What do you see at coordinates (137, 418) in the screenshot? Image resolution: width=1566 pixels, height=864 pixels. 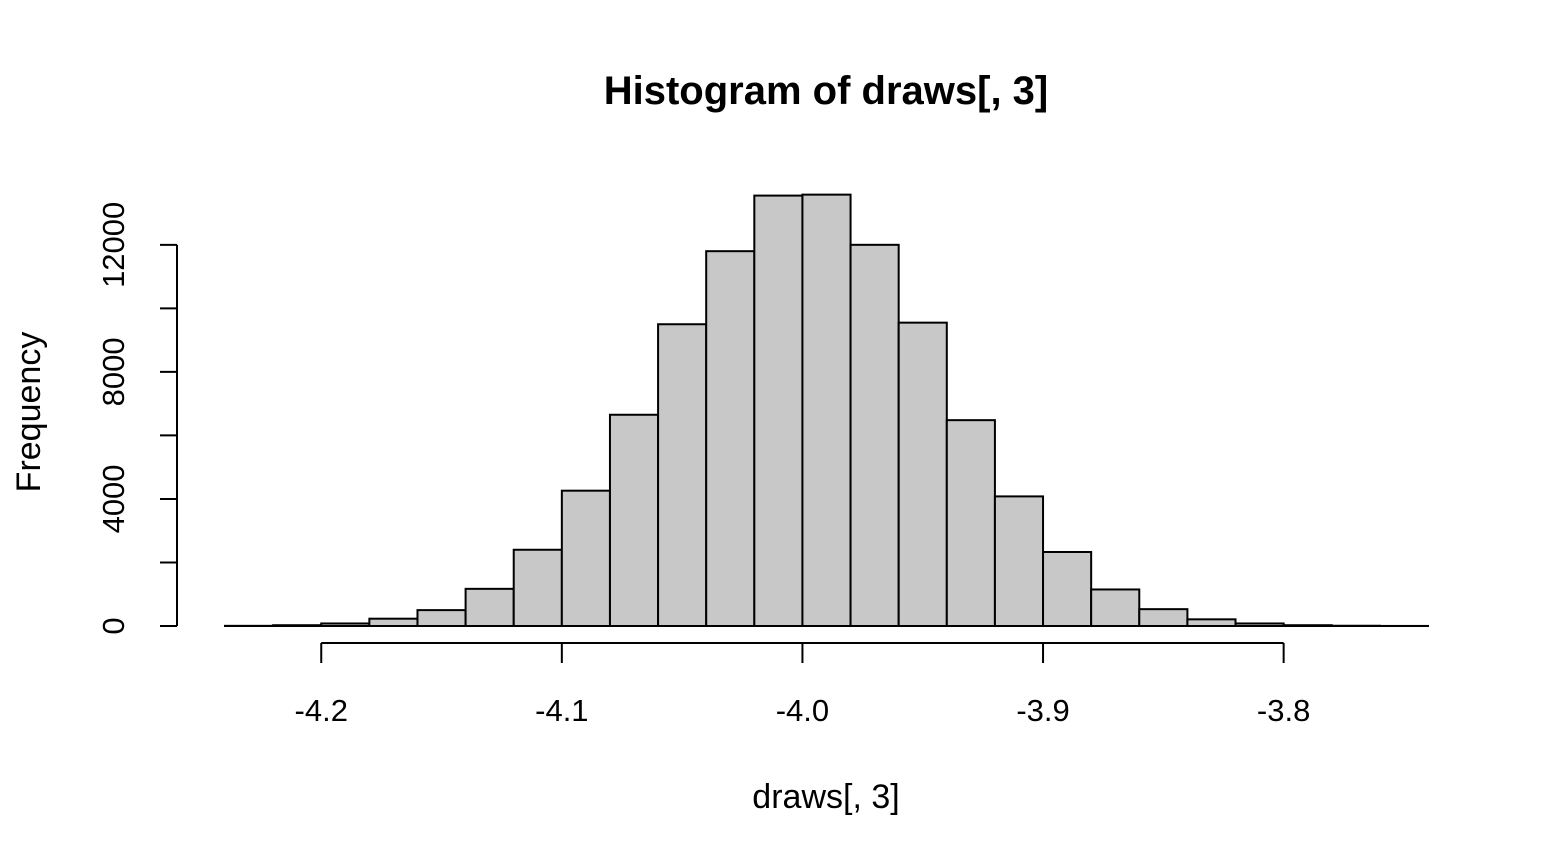 I see `y-axis: 0 4000 8000 12000` at bounding box center [137, 418].